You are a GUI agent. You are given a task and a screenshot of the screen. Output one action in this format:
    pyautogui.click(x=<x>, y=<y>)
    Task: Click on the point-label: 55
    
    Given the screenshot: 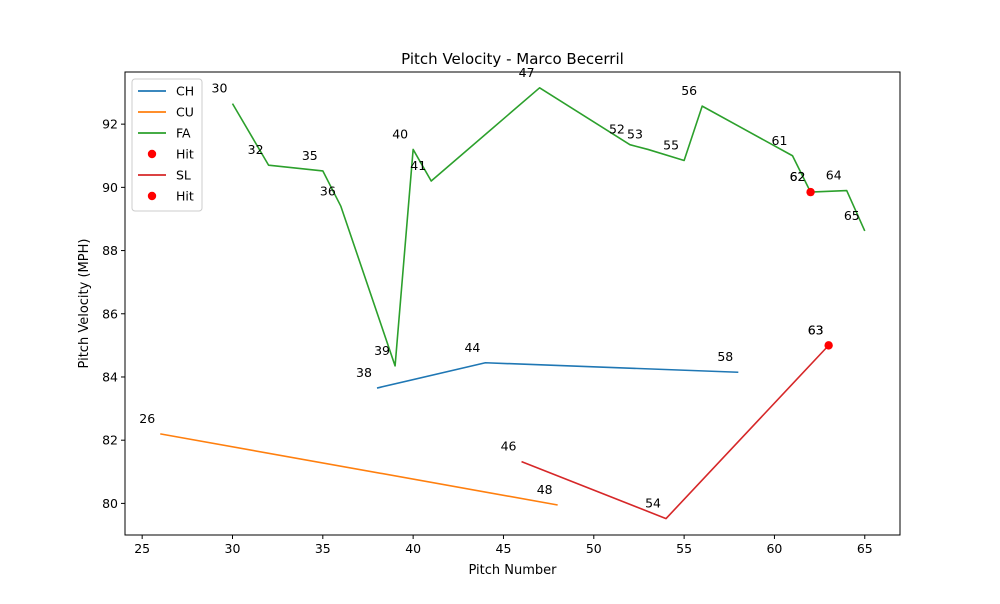 What is the action you would take?
    pyautogui.click(x=671, y=144)
    